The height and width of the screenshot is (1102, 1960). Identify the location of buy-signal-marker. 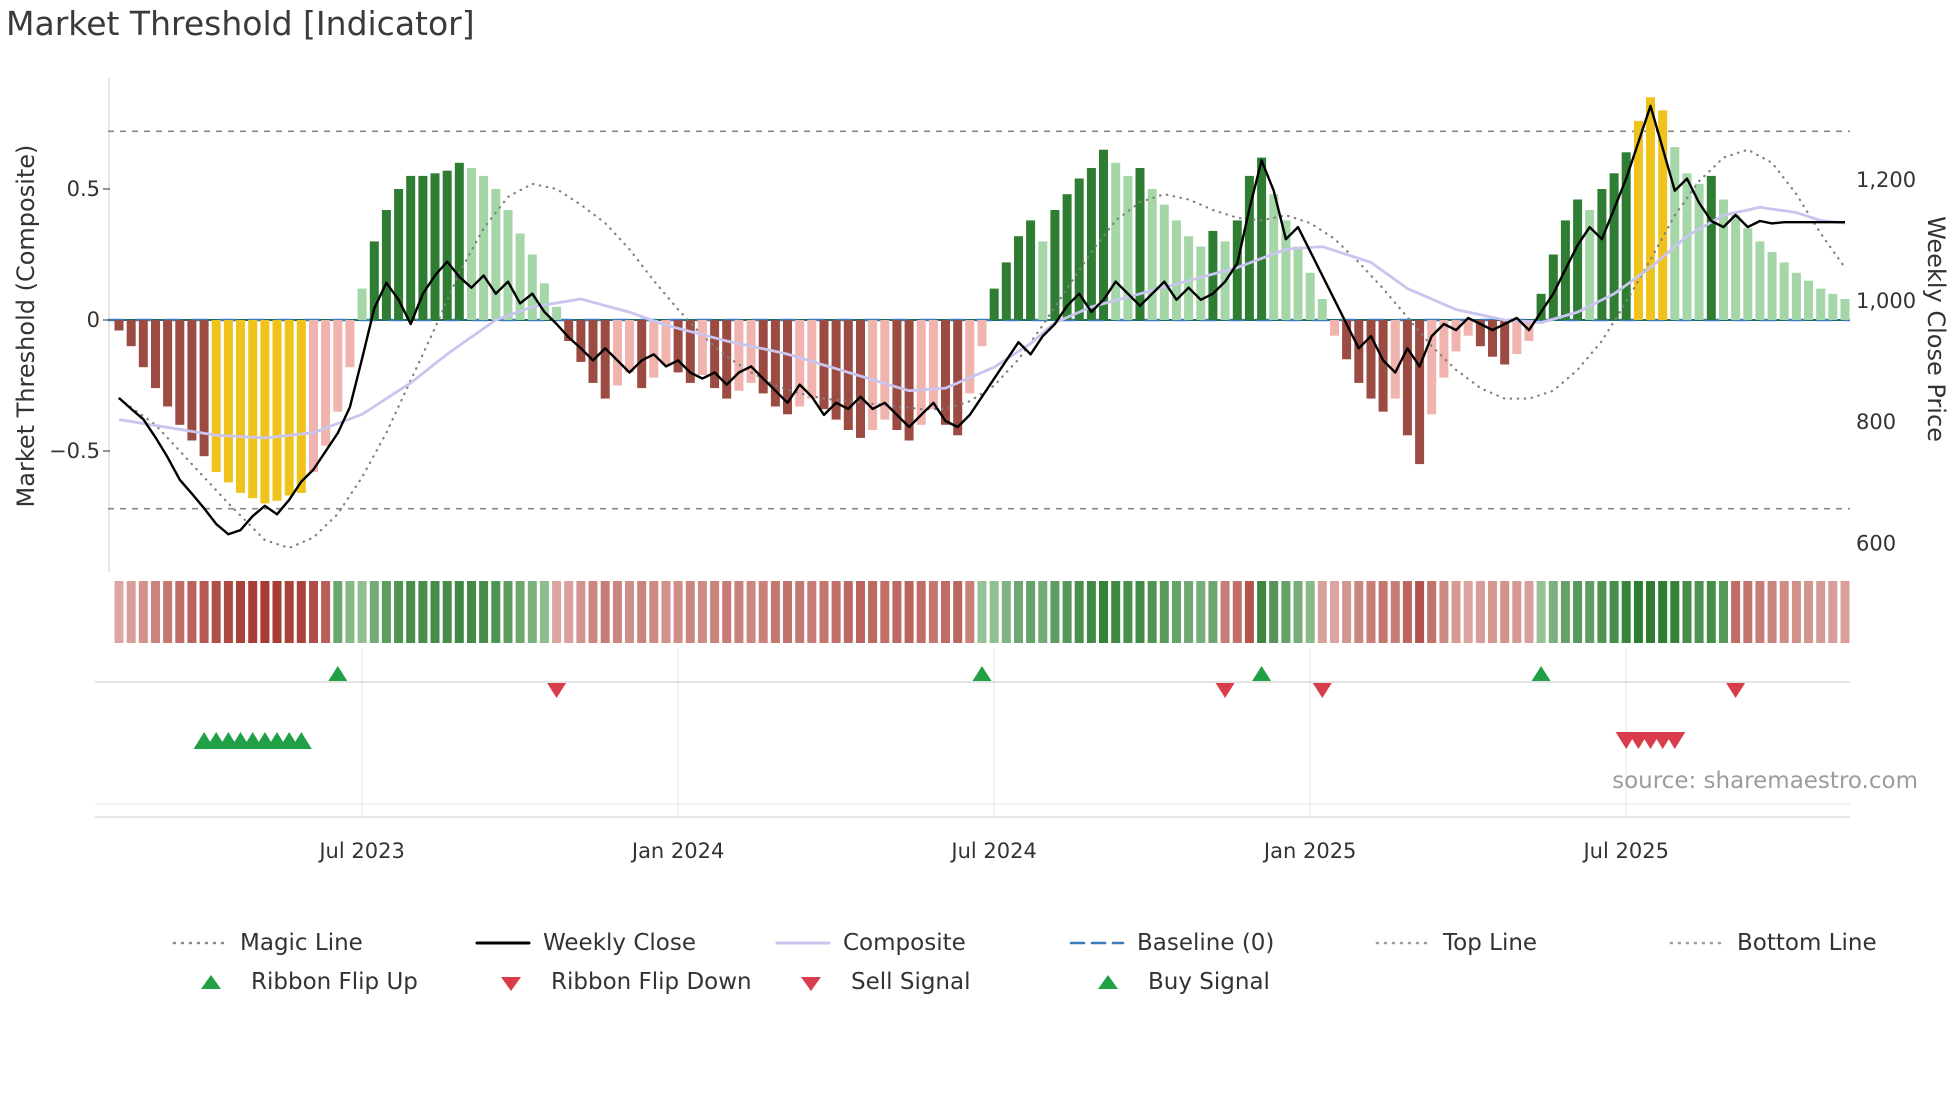
(301, 740).